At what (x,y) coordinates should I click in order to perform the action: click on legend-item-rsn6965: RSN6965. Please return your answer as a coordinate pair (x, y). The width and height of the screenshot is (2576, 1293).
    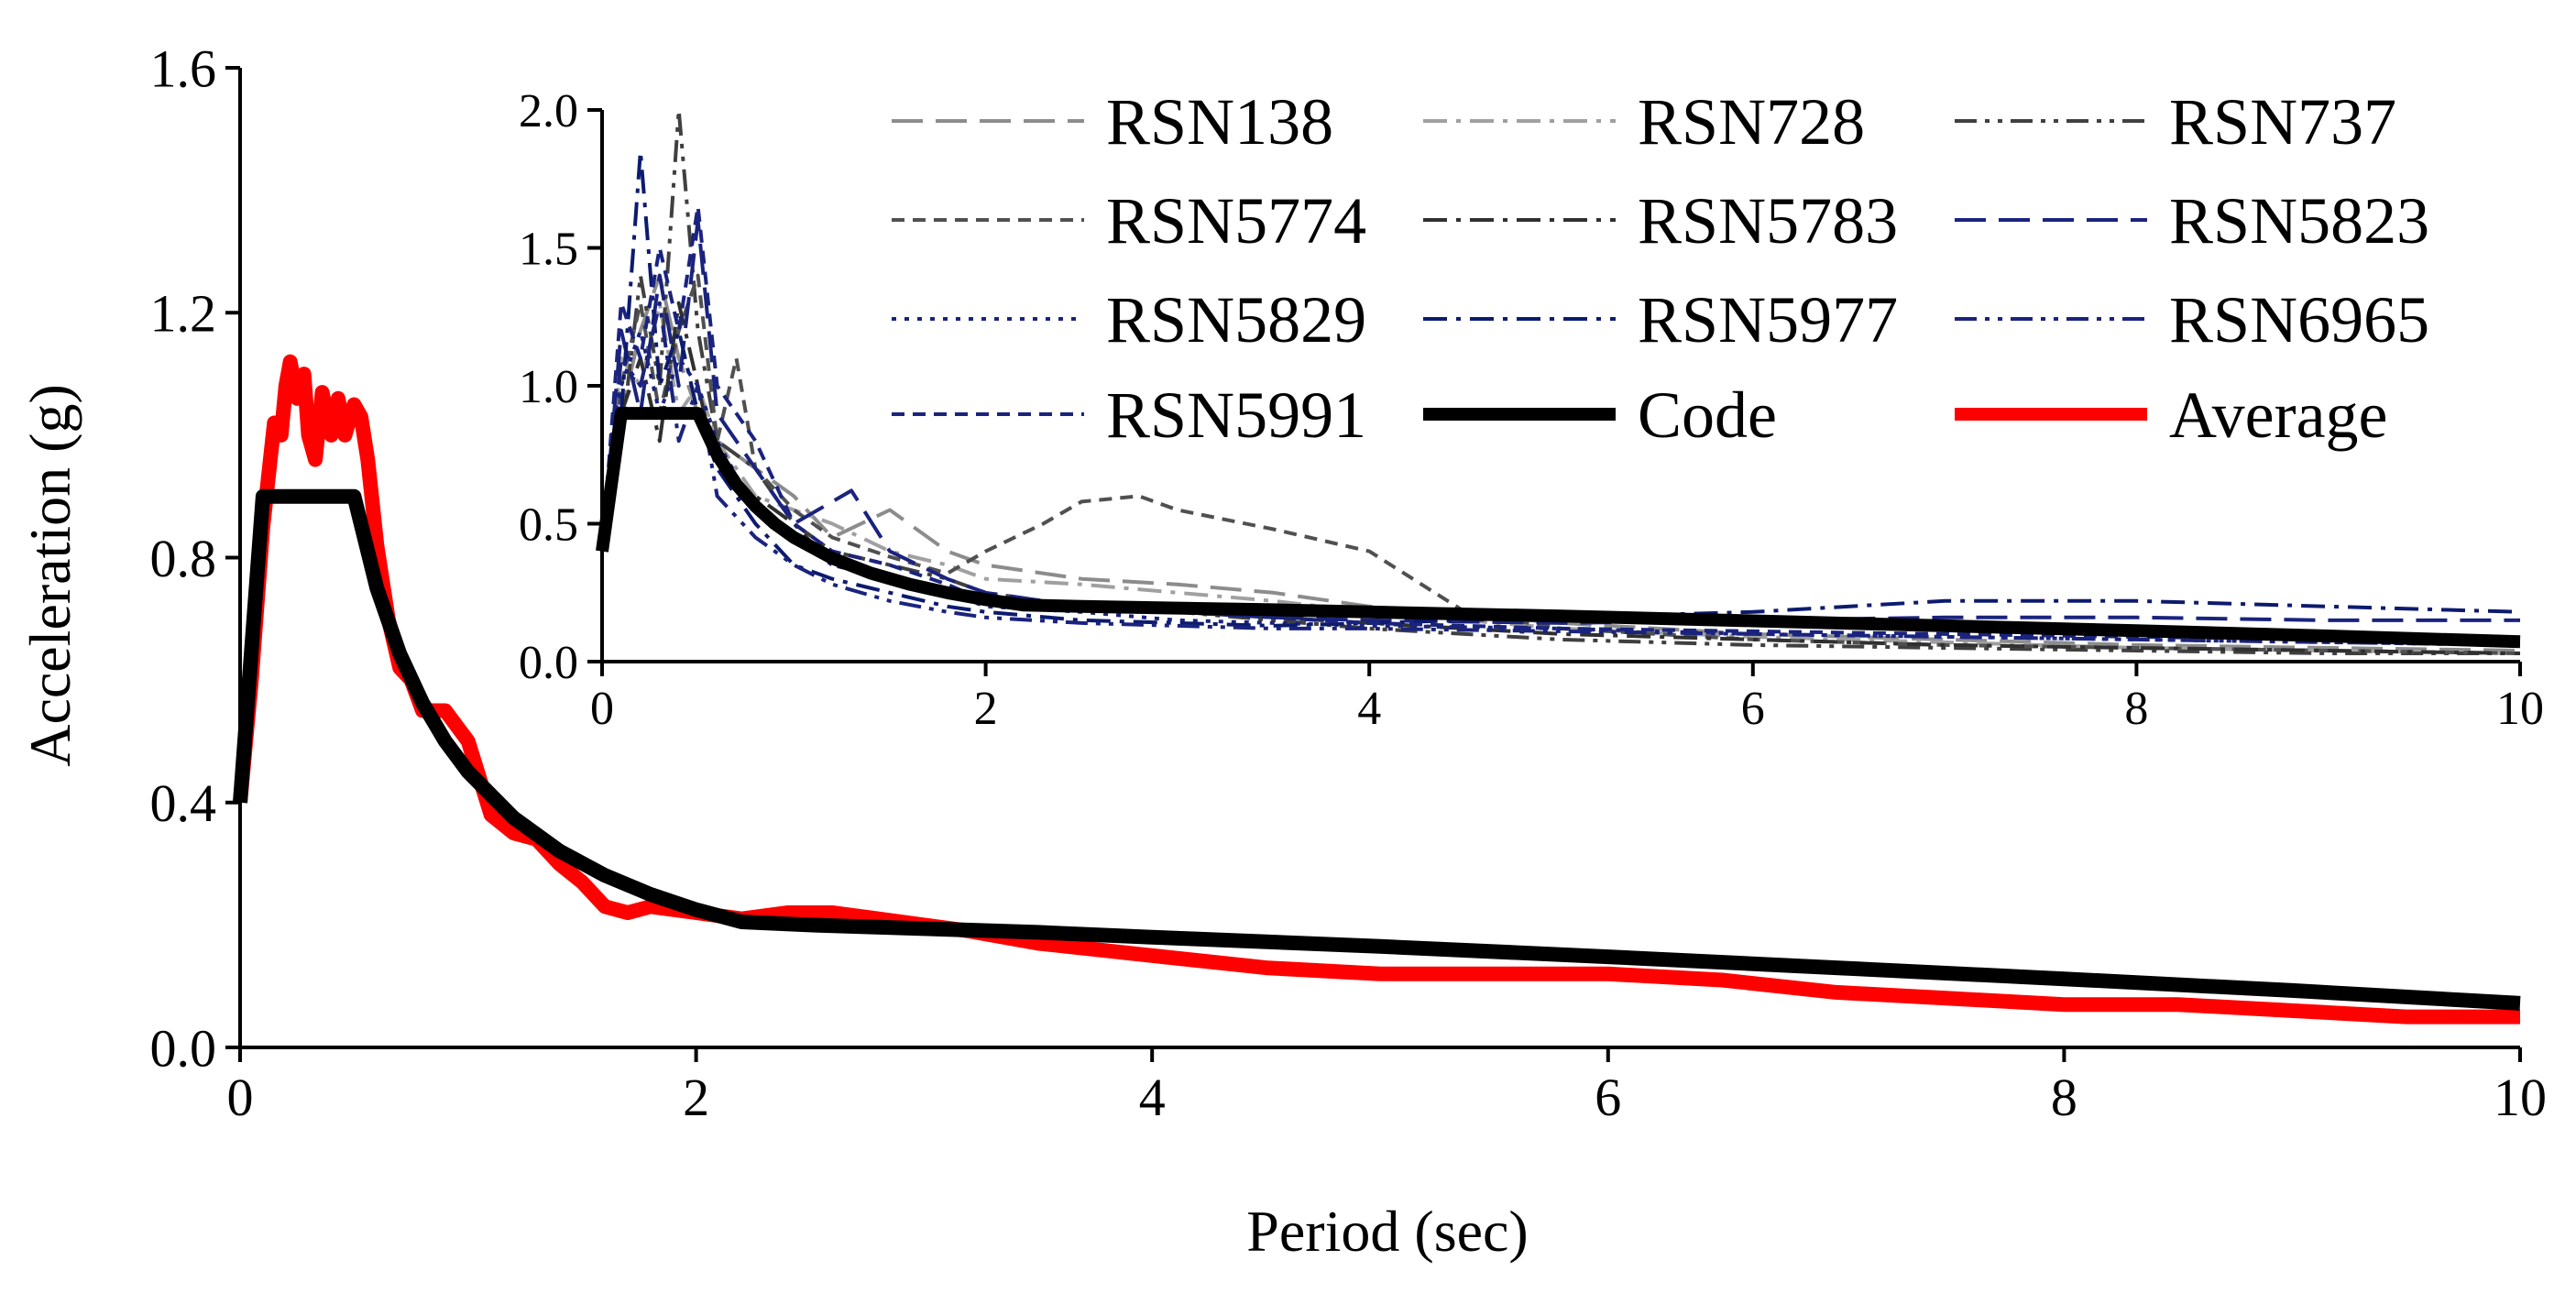
    Looking at the image, I should click on (2192, 319).